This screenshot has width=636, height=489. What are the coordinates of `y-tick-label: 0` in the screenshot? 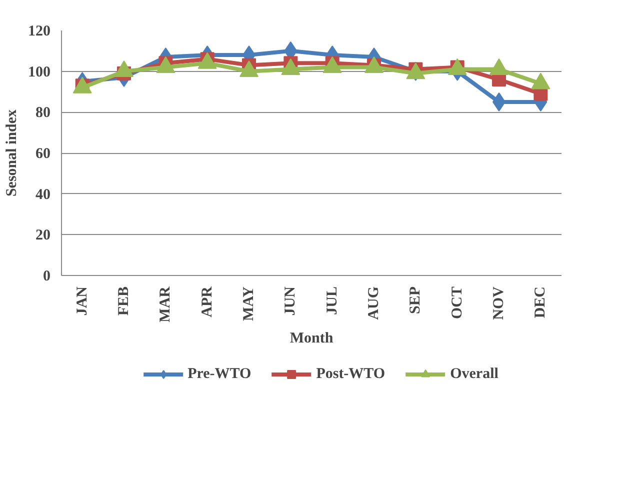 It's located at (46, 276).